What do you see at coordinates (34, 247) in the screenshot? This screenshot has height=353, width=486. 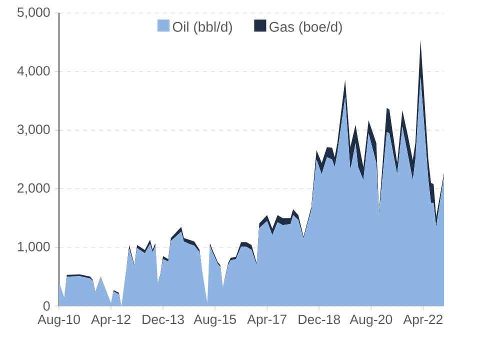 I see `y-tick-label: 1,000` at bounding box center [34, 247].